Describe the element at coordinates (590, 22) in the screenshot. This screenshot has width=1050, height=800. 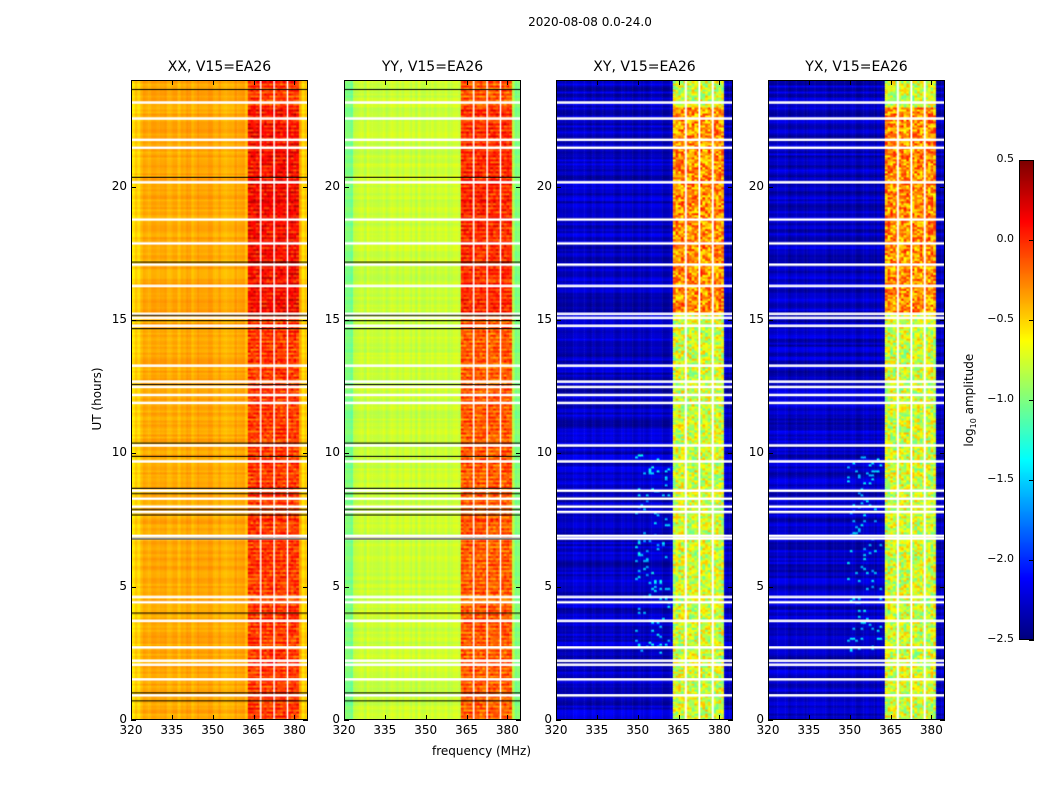
I see `figure-title: 2020-08-08 0.0-24.0` at that location.